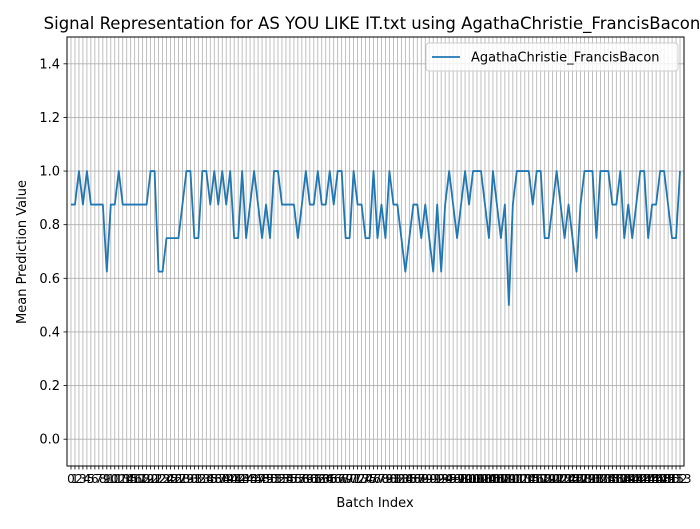 The height and width of the screenshot is (529, 700). Describe the element at coordinates (114, 479) in the screenshot. I see `x-tick-label: 11` at that location.